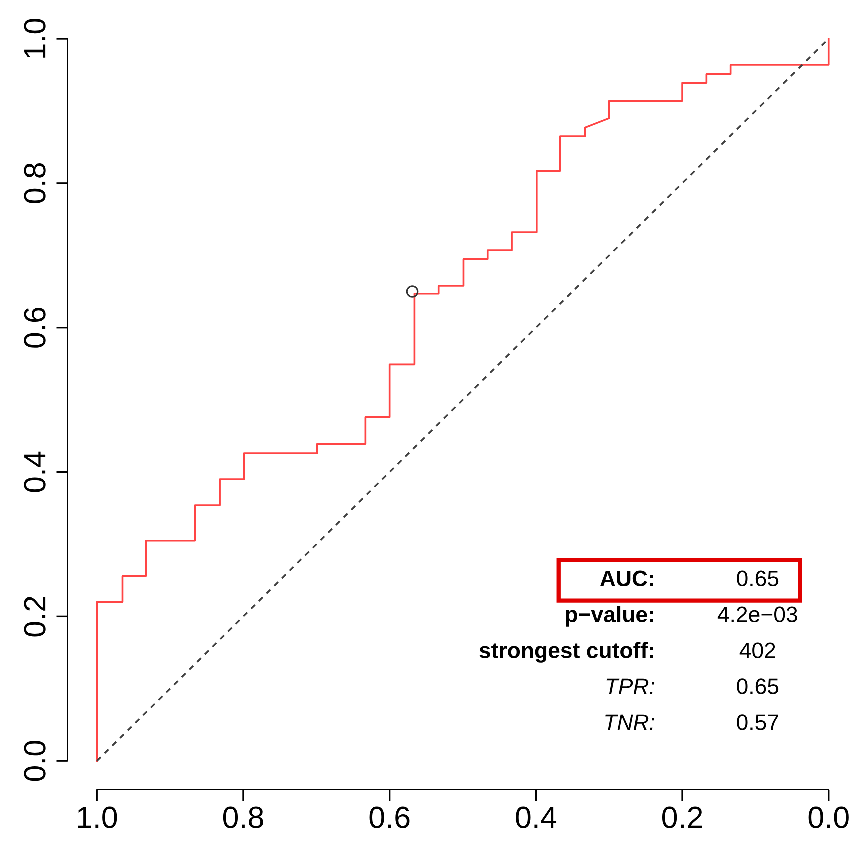  Describe the element at coordinates (610, 616) in the screenshot. I see `annotation: p−value:` at that location.